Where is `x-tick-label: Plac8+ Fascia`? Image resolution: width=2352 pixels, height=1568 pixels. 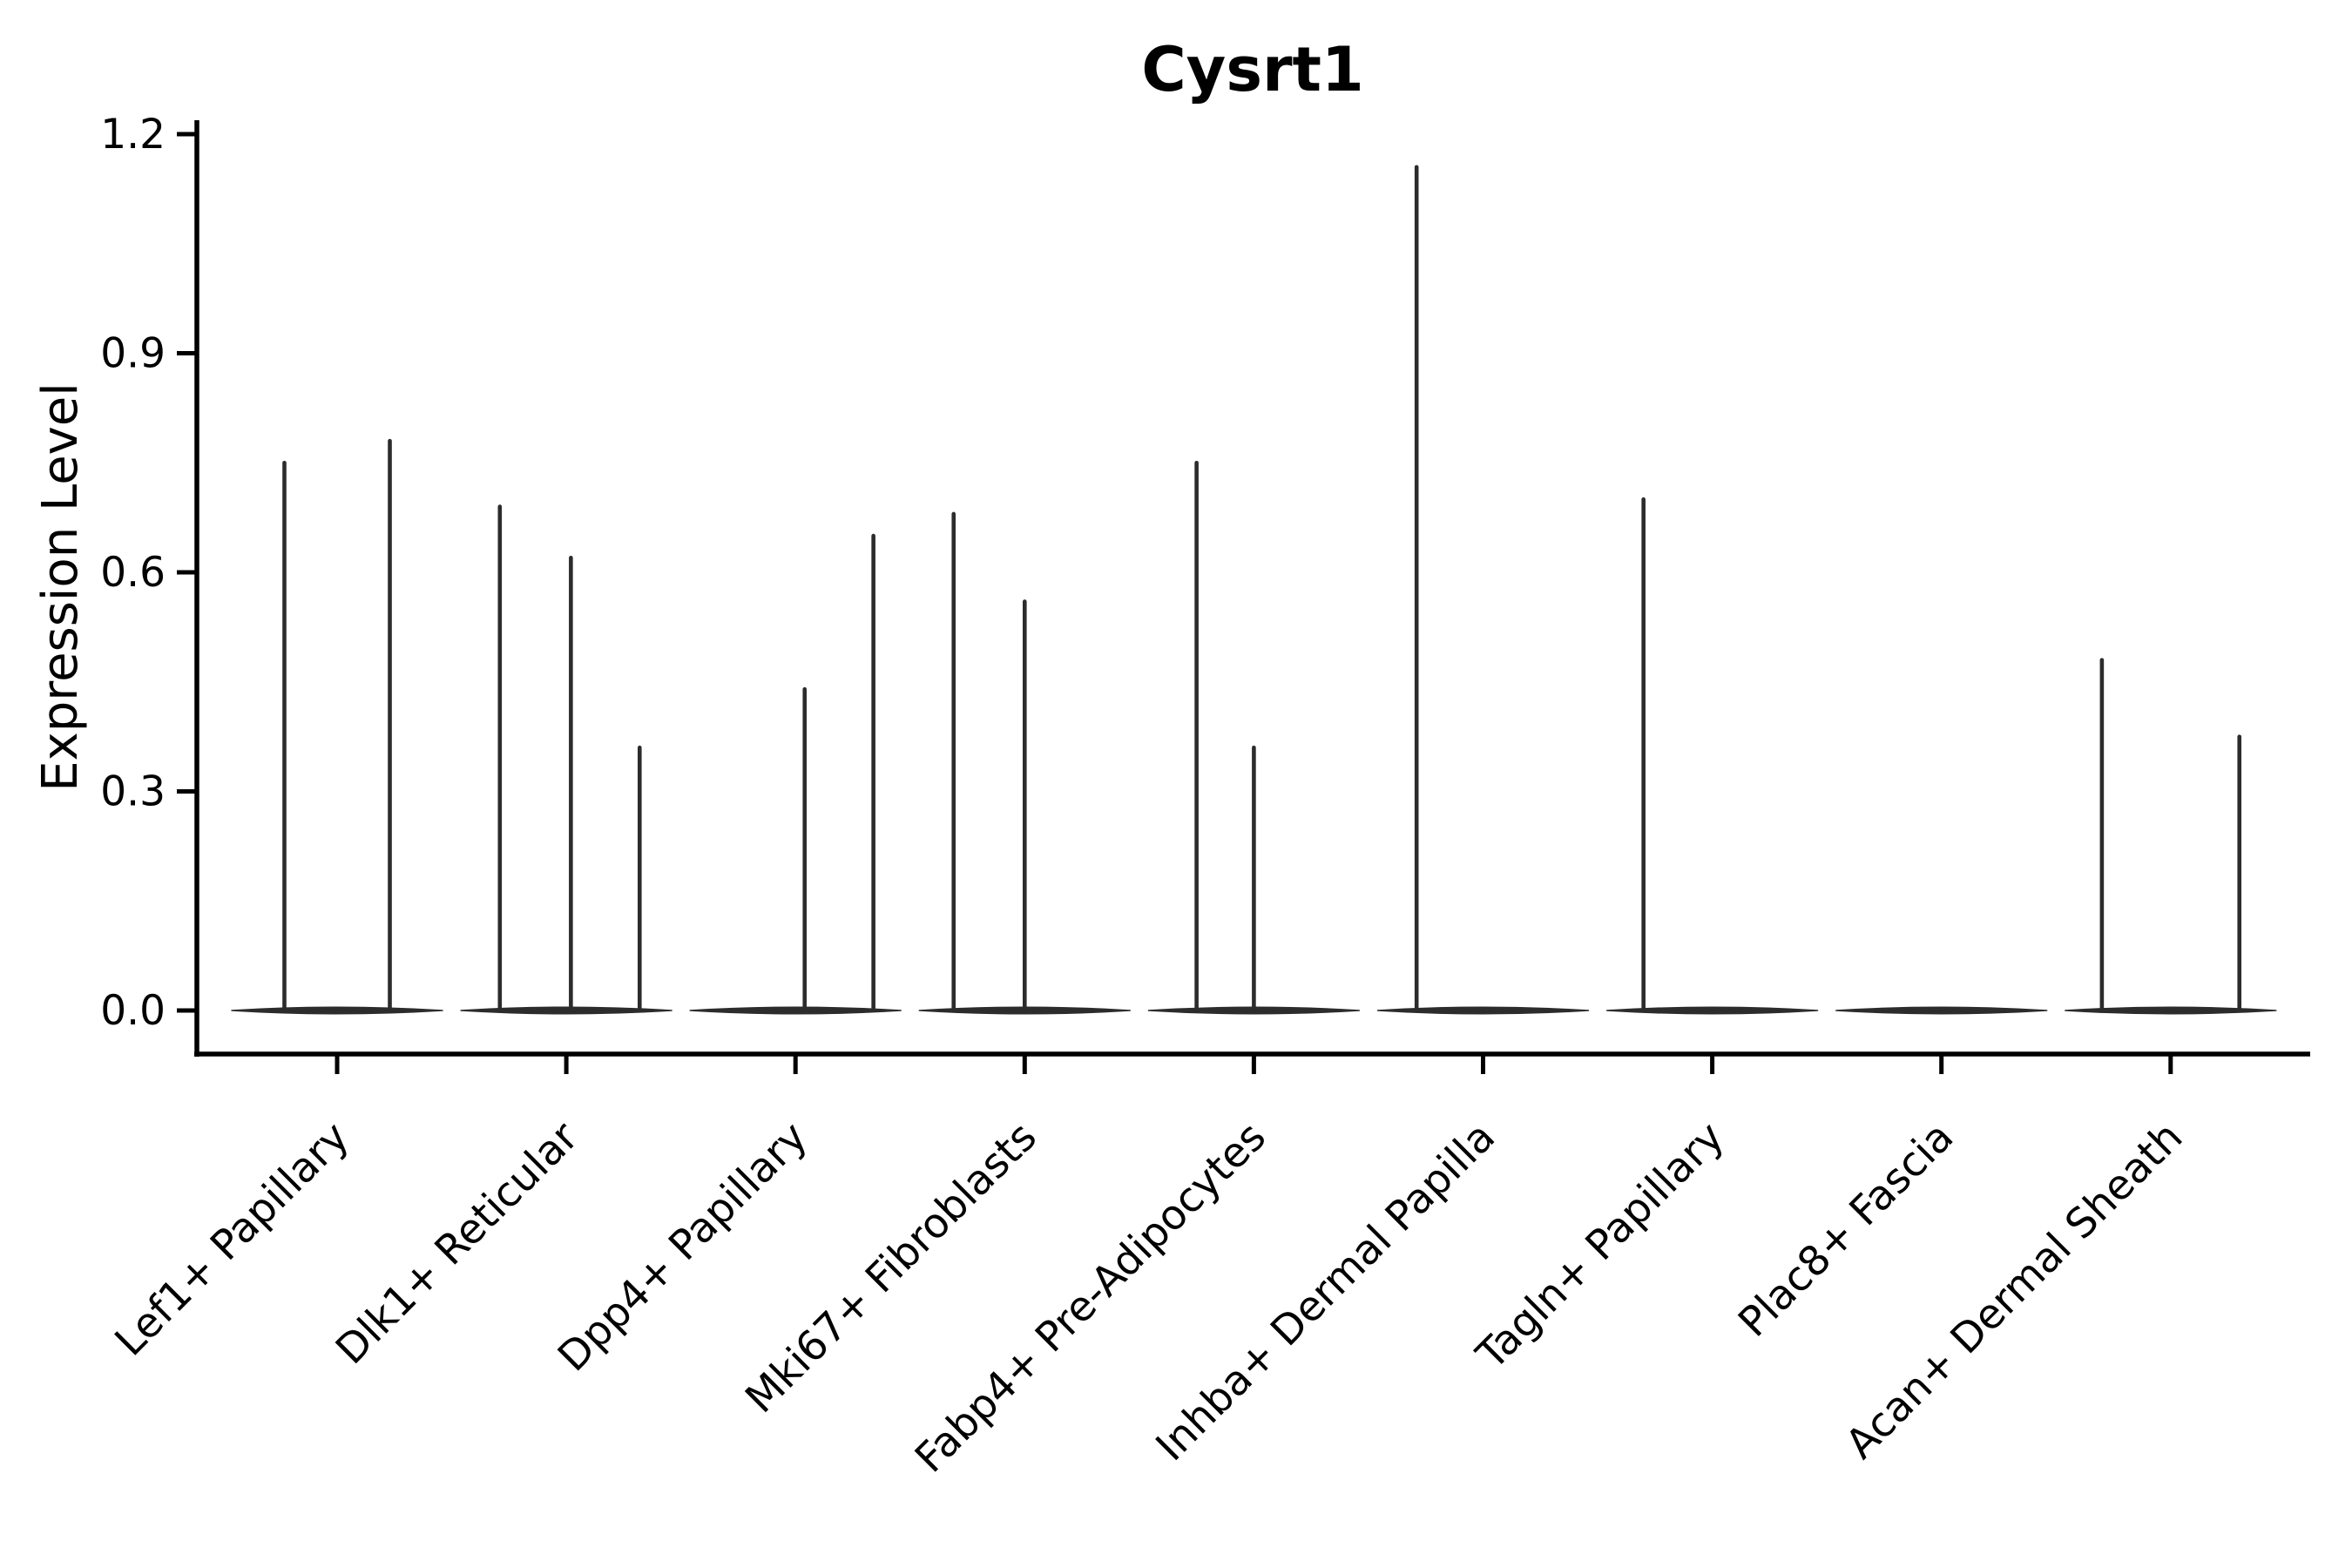
x-tick-label: Plac8+ Fascia is located at coordinates (1846, 1230).